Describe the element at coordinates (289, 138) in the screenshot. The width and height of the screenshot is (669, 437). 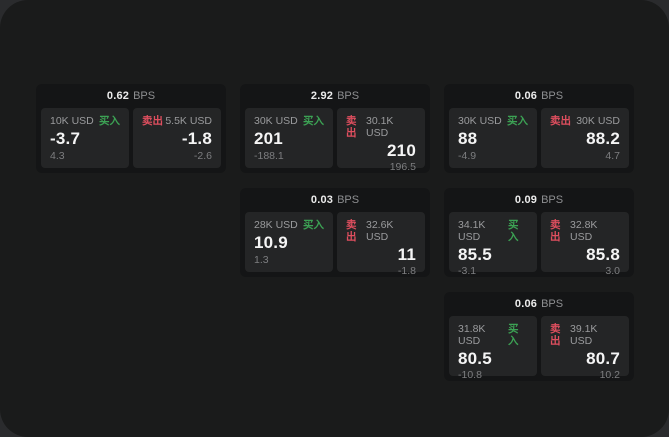
I see `buy-panel: 30K USD 买入 201 -188.1` at that location.